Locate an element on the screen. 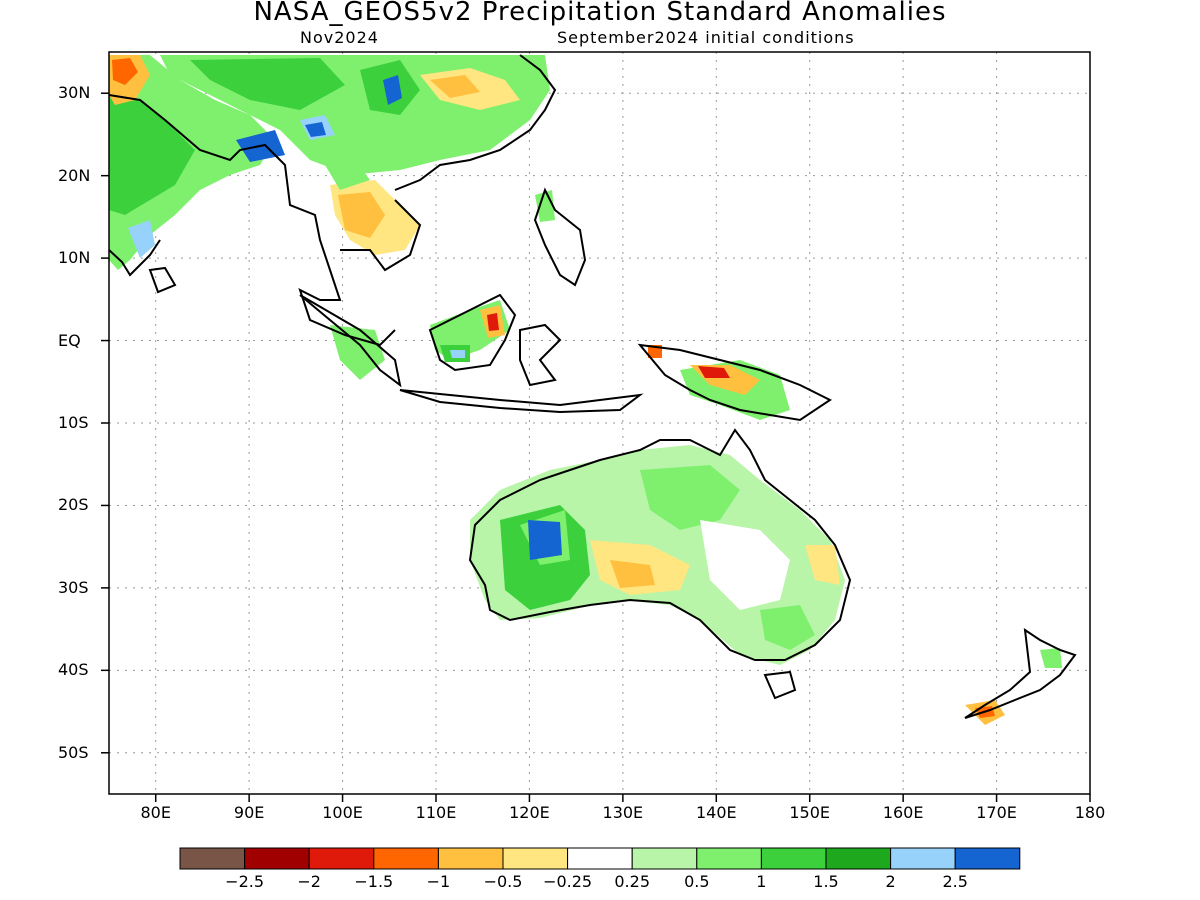 The image size is (1200, 900). colorbar-tick-label: 2 is located at coordinates (890, 881).